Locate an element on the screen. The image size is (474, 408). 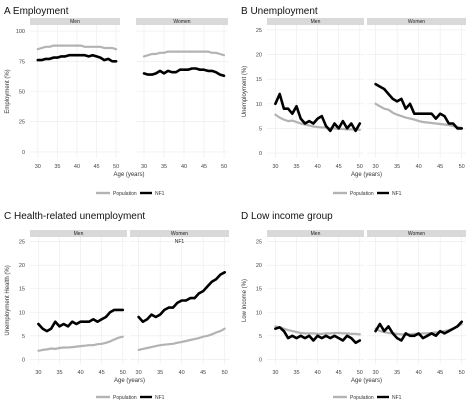
y-tick-label: 5 is located at coordinates (260, 129).